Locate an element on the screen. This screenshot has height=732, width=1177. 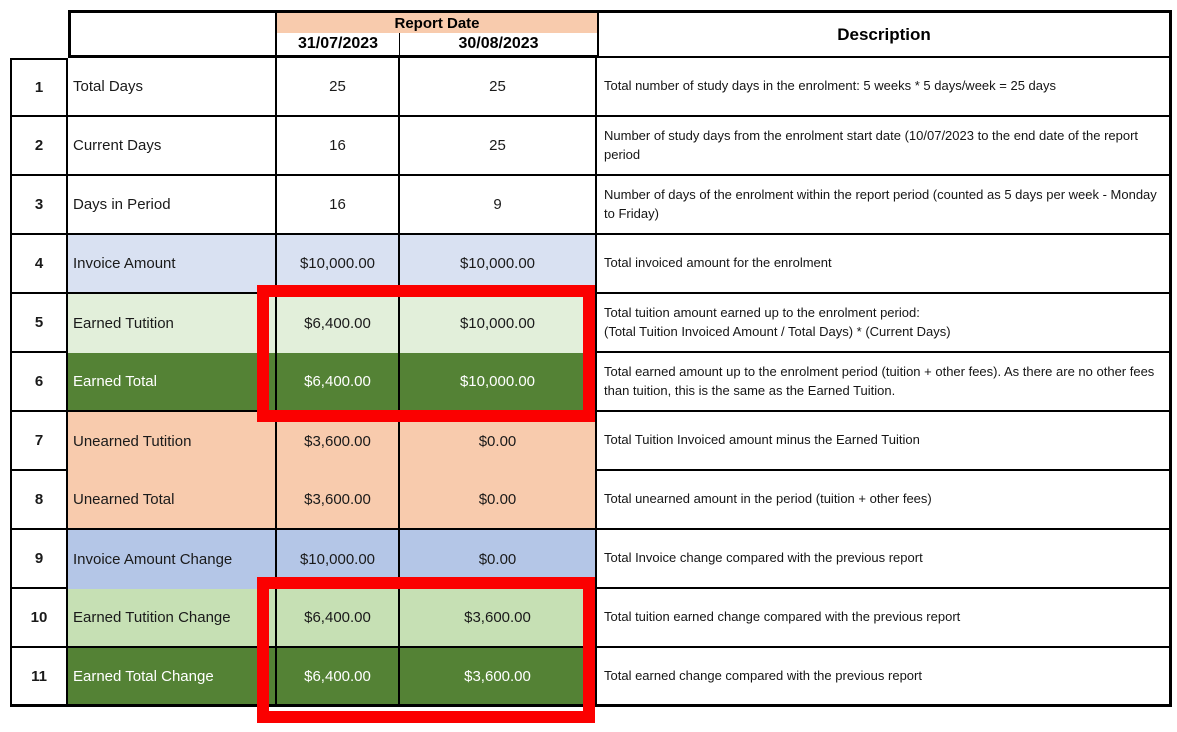
row-5-value-1: $6,400.00 is located at coordinates (338, 323).